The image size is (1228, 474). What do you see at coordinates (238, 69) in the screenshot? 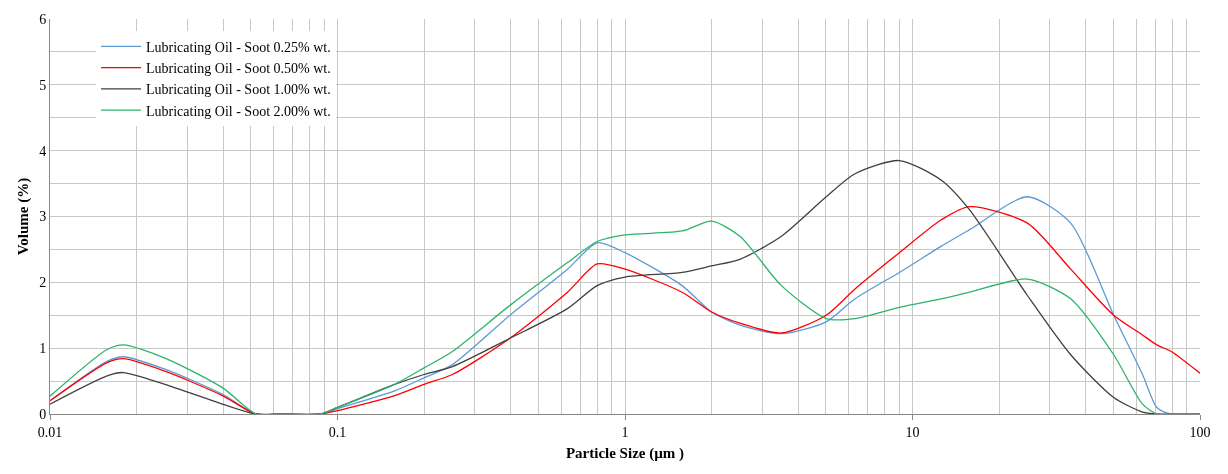
I see `legend-label: Lubricating Oil - Soot 0.50% wt.` at bounding box center [238, 69].